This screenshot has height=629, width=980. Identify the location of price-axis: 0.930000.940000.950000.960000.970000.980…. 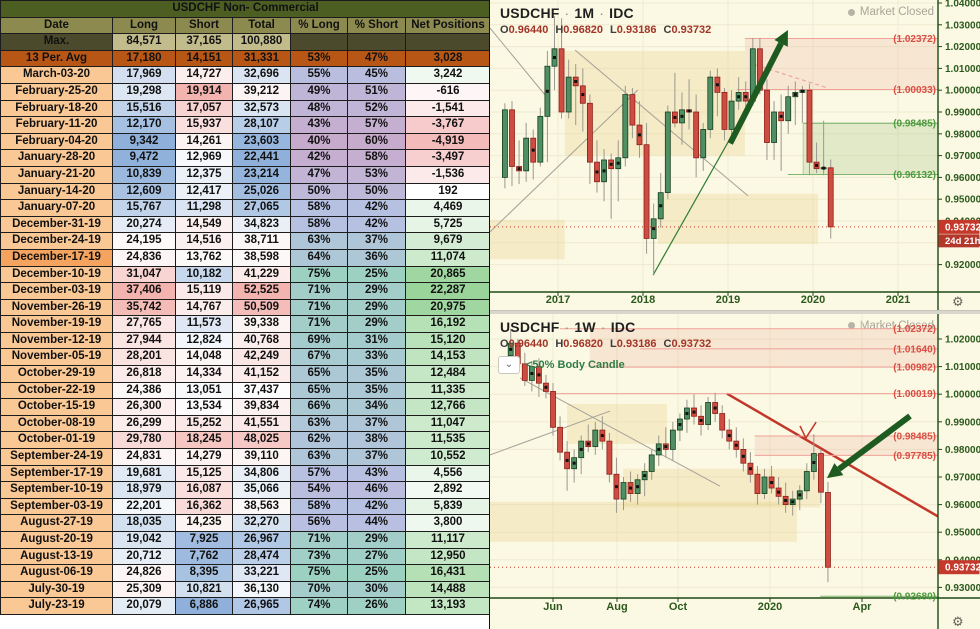
(958, 471).